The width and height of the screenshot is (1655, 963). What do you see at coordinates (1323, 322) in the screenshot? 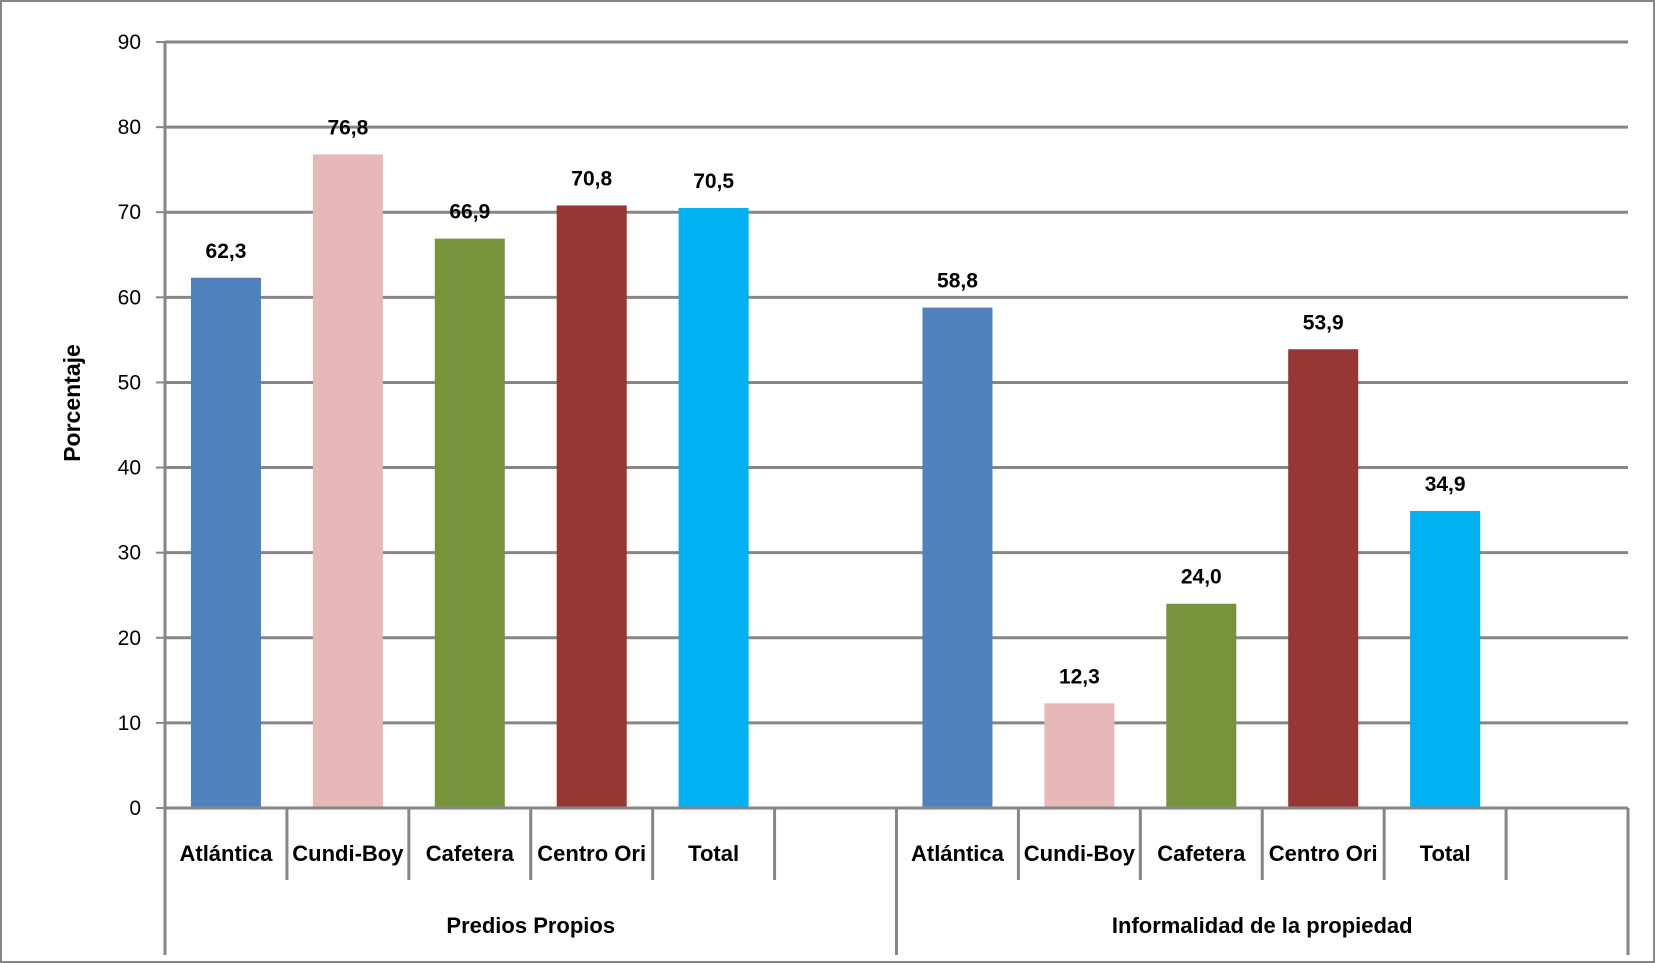
I see `data-label: 53,9` at bounding box center [1323, 322].